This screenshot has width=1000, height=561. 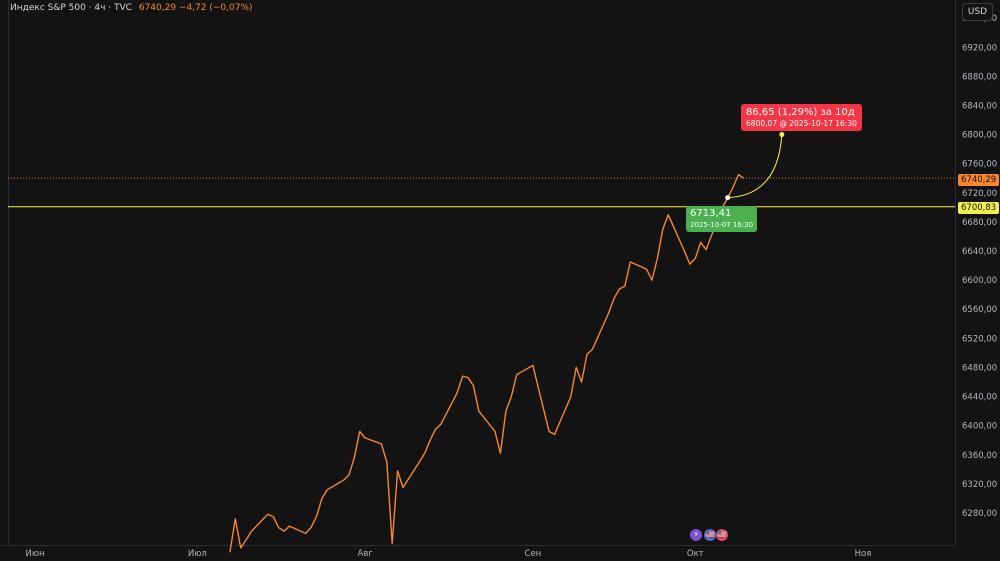 I want to click on measure-target-text: 6800,07 @ 2025-10-17 16:30, so click(x=801, y=123).